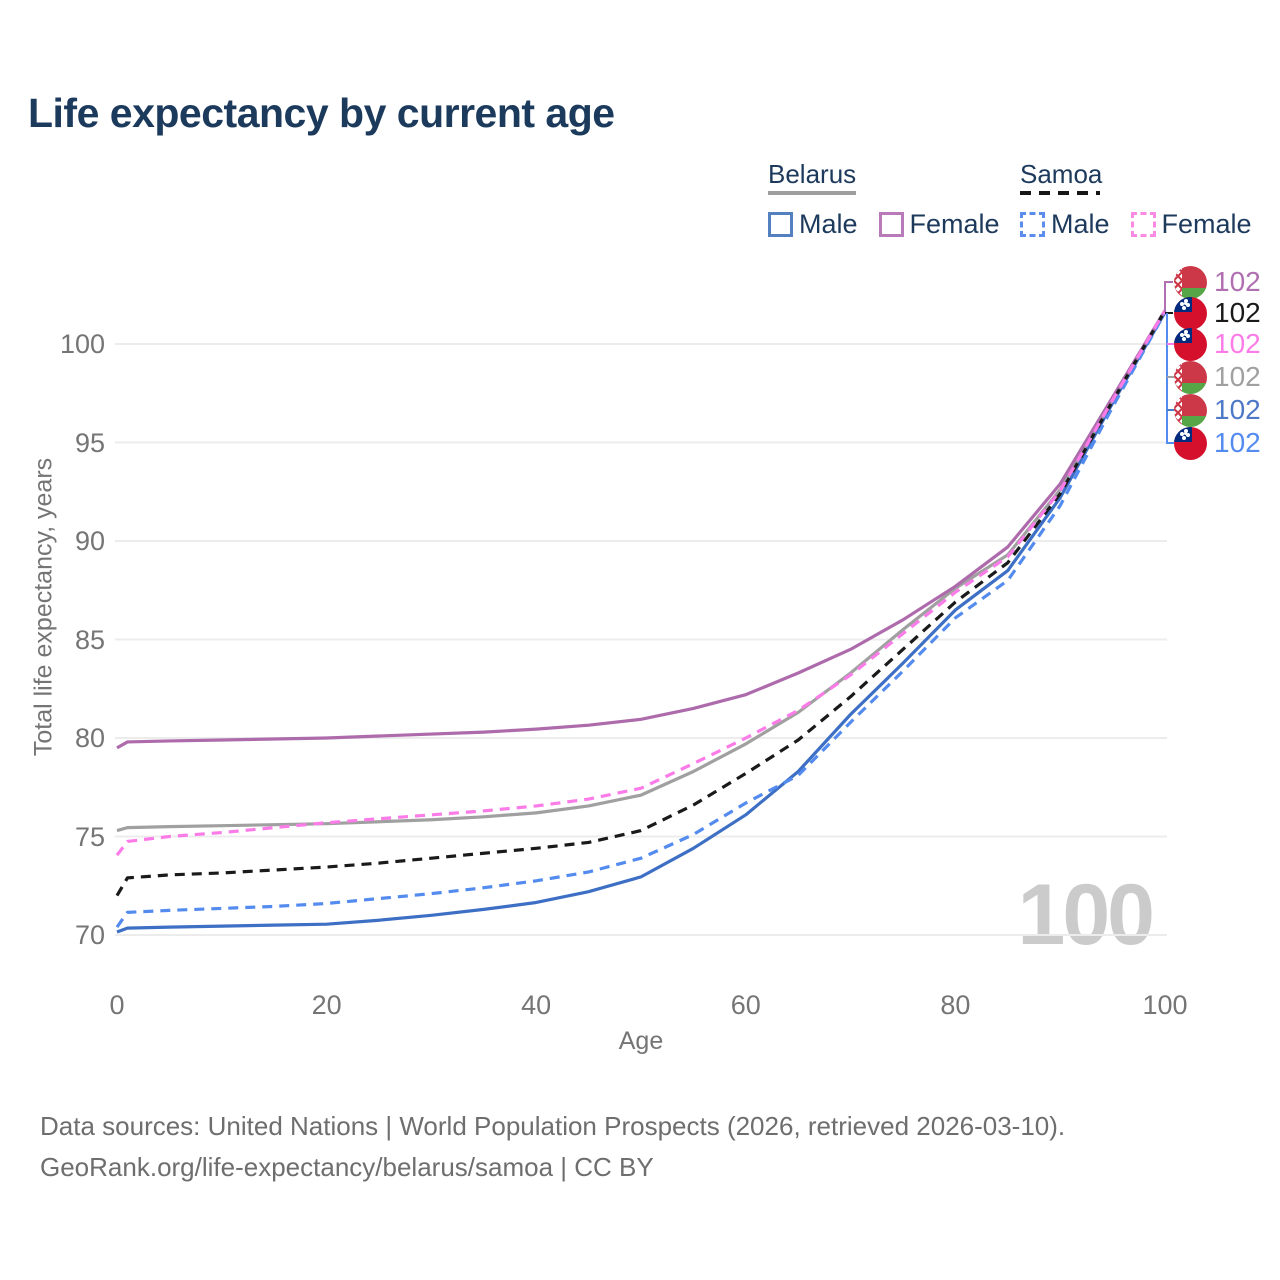 This screenshot has height=1280, width=1280. I want to click on belarus-female-swatch-icon, so click(891, 224).